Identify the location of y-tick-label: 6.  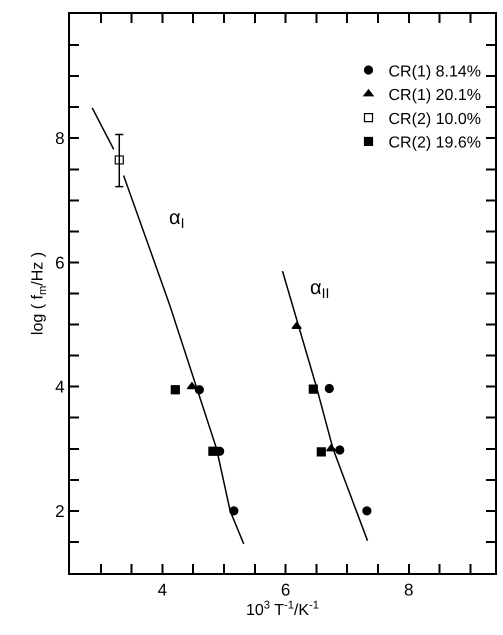
(60, 262).